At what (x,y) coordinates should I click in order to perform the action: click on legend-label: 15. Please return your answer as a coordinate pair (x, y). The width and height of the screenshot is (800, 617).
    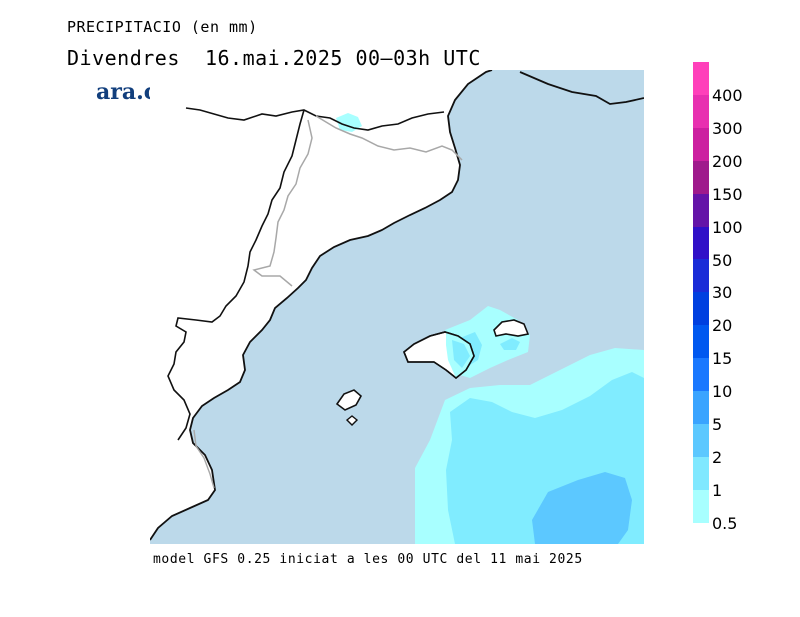
    Looking at the image, I should click on (722, 359).